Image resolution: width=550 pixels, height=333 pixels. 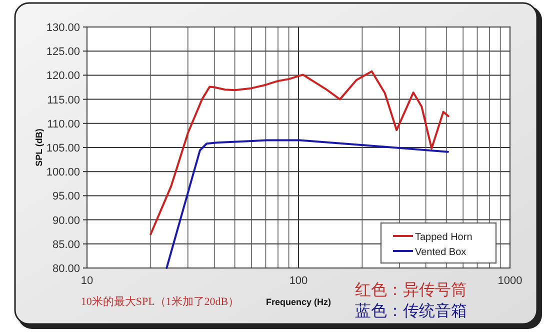 I want to click on y-tick-label: 105.00, so click(x=63, y=148).